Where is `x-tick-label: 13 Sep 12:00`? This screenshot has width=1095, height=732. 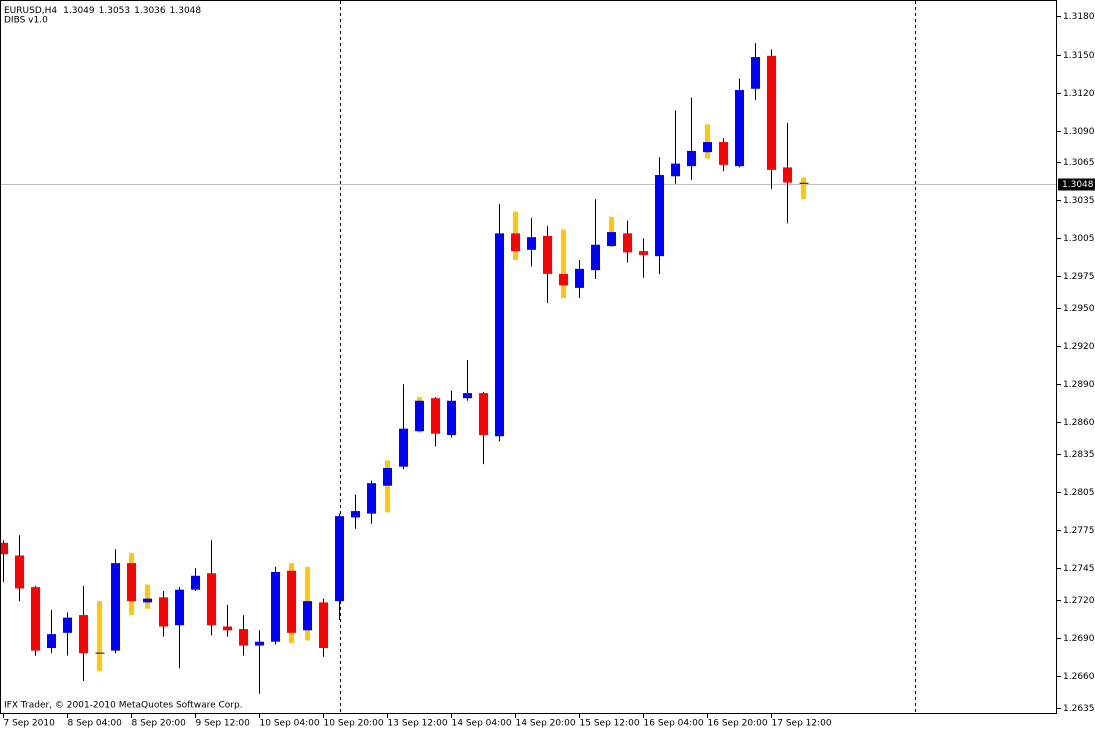 x-tick-label: 13 Sep 12:00 is located at coordinates (418, 724).